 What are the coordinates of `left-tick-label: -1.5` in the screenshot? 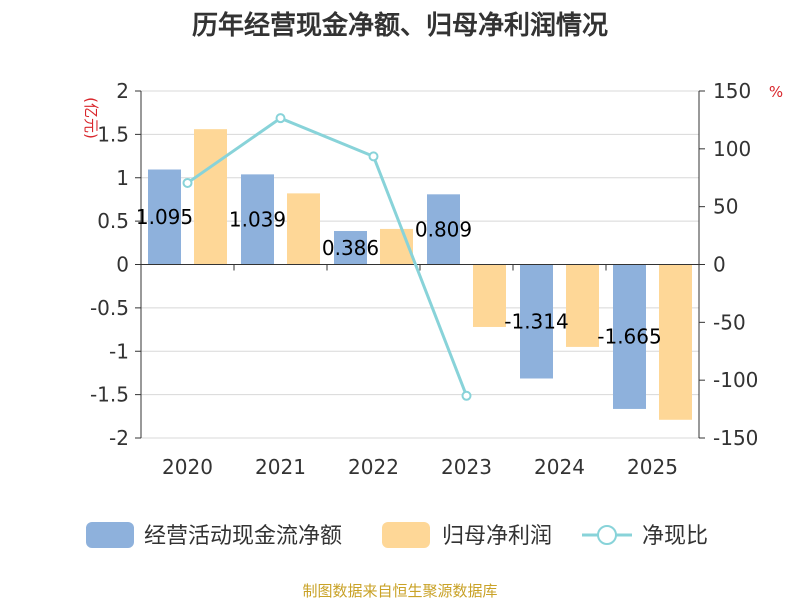 It's located at (109, 395).